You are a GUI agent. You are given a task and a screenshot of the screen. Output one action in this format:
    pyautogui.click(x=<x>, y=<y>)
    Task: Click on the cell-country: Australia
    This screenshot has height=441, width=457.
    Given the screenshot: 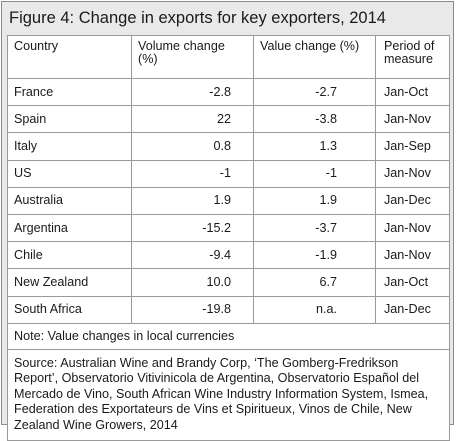 What is the action you would take?
    pyautogui.click(x=69, y=200)
    